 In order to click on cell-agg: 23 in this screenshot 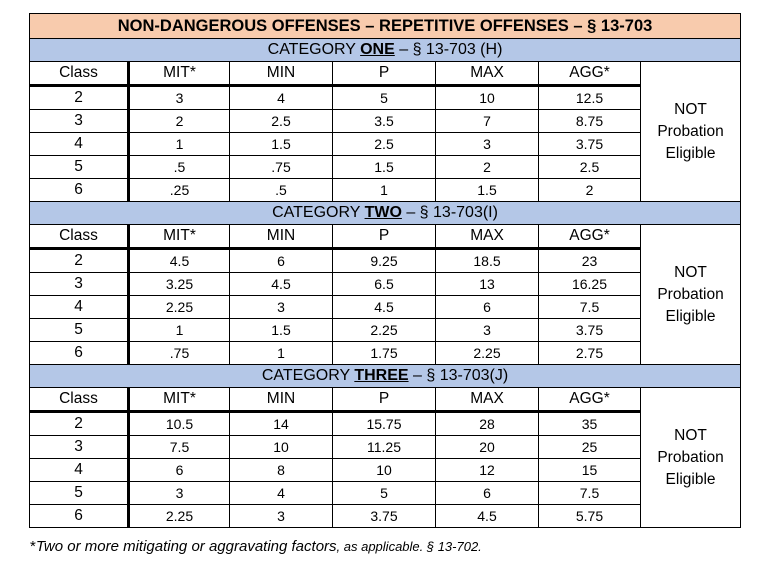, I will do `click(589, 260)`.